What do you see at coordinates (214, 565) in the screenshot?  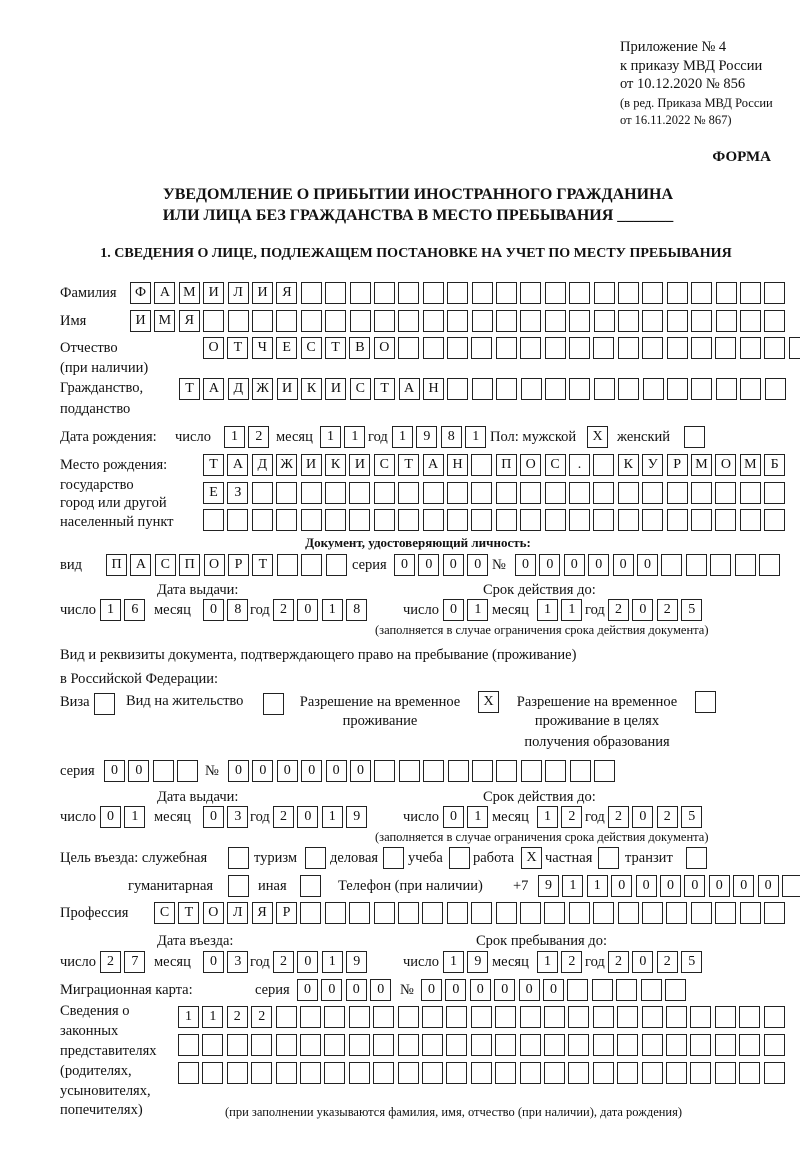 I see `char-box: О` at bounding box center [214, 565].